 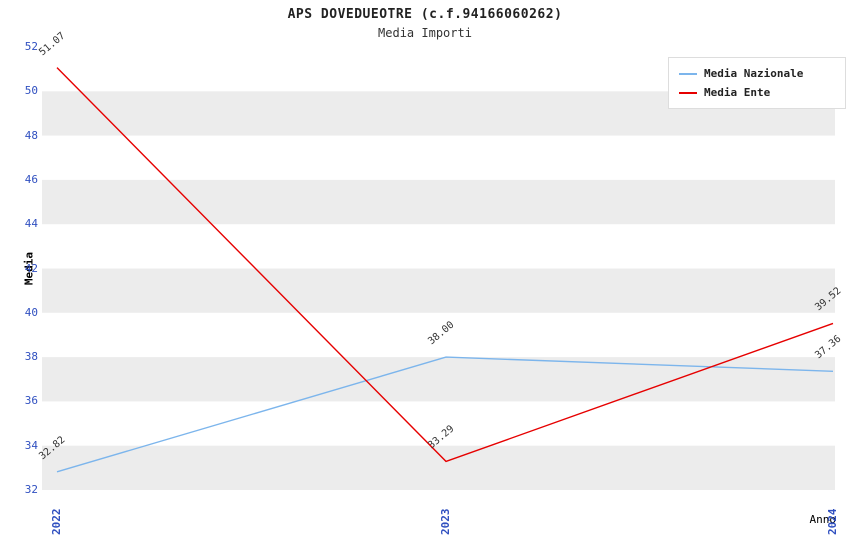 I want to click on chart-subtitle: Media Importi, so click(x=425, y=33).